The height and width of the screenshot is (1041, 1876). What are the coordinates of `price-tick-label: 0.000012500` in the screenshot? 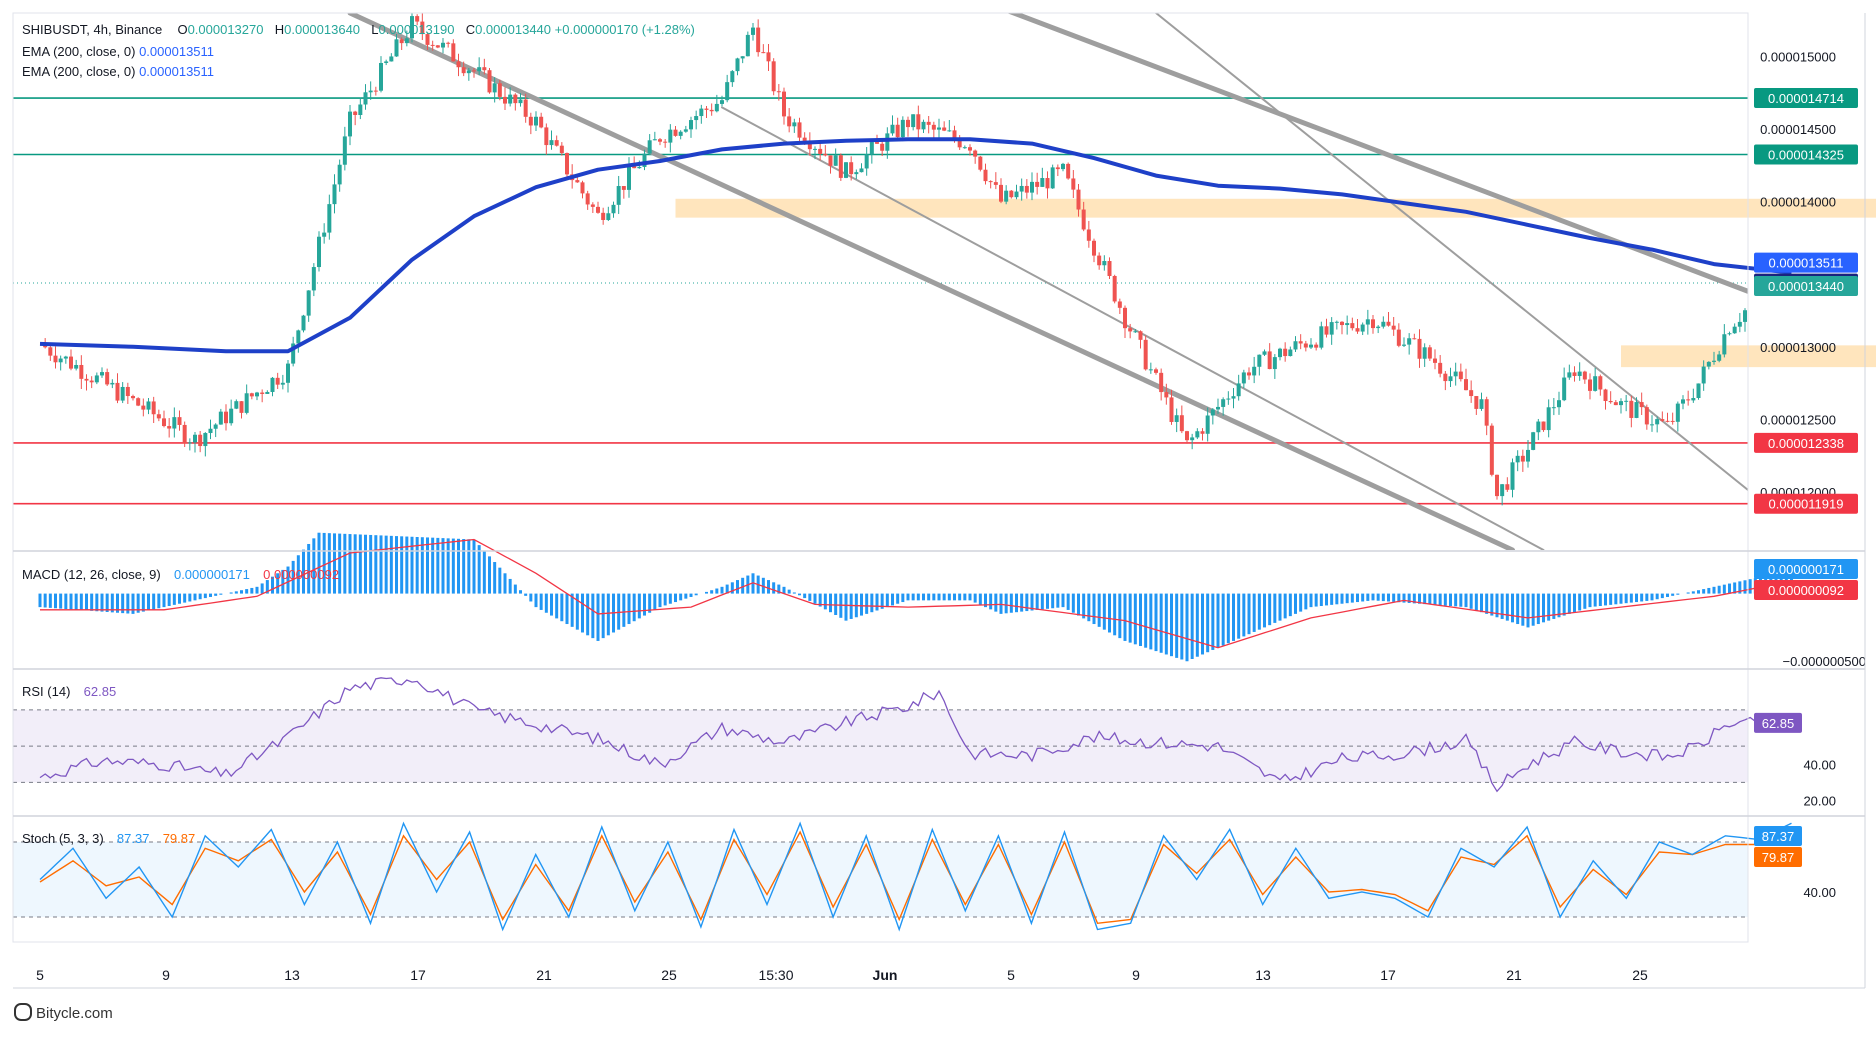 It's located at (1798, 419).